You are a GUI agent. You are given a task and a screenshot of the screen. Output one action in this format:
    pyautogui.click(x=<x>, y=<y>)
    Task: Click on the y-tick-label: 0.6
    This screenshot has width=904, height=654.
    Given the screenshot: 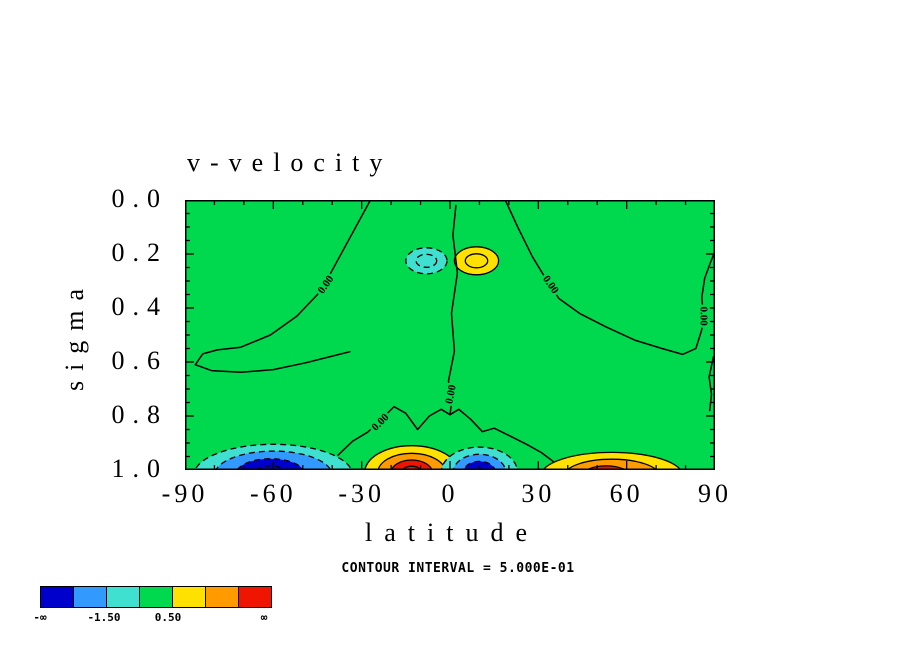 What is the action you would take?
    pyautogui.click(x=139, y=360)
    